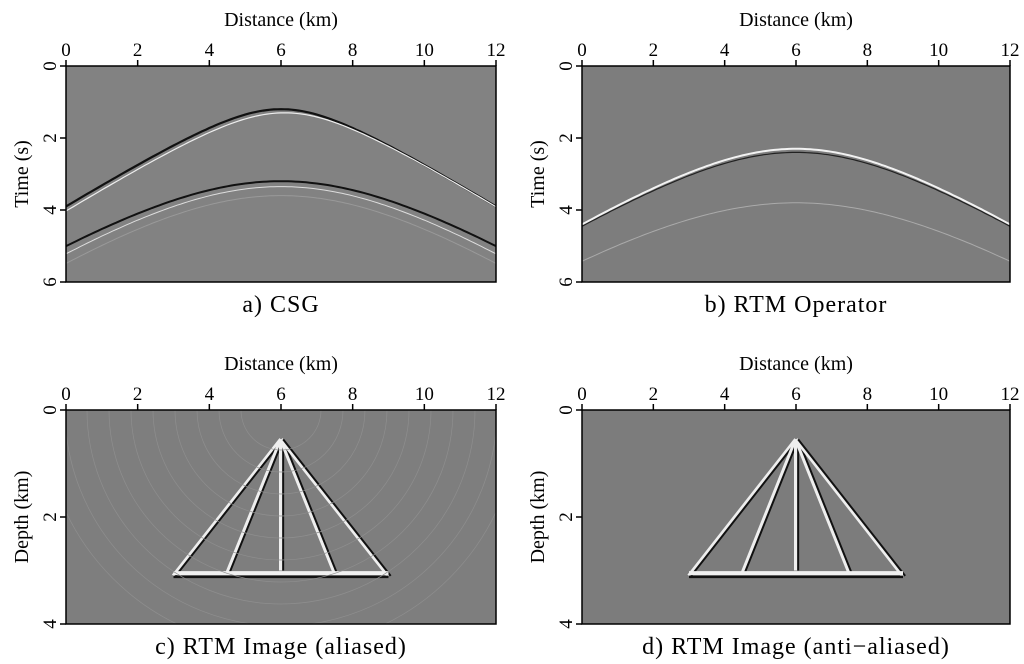 This screenshot has width=1024, height=664. I want to click on caption: b) RTM Operator, so click(796, 305).